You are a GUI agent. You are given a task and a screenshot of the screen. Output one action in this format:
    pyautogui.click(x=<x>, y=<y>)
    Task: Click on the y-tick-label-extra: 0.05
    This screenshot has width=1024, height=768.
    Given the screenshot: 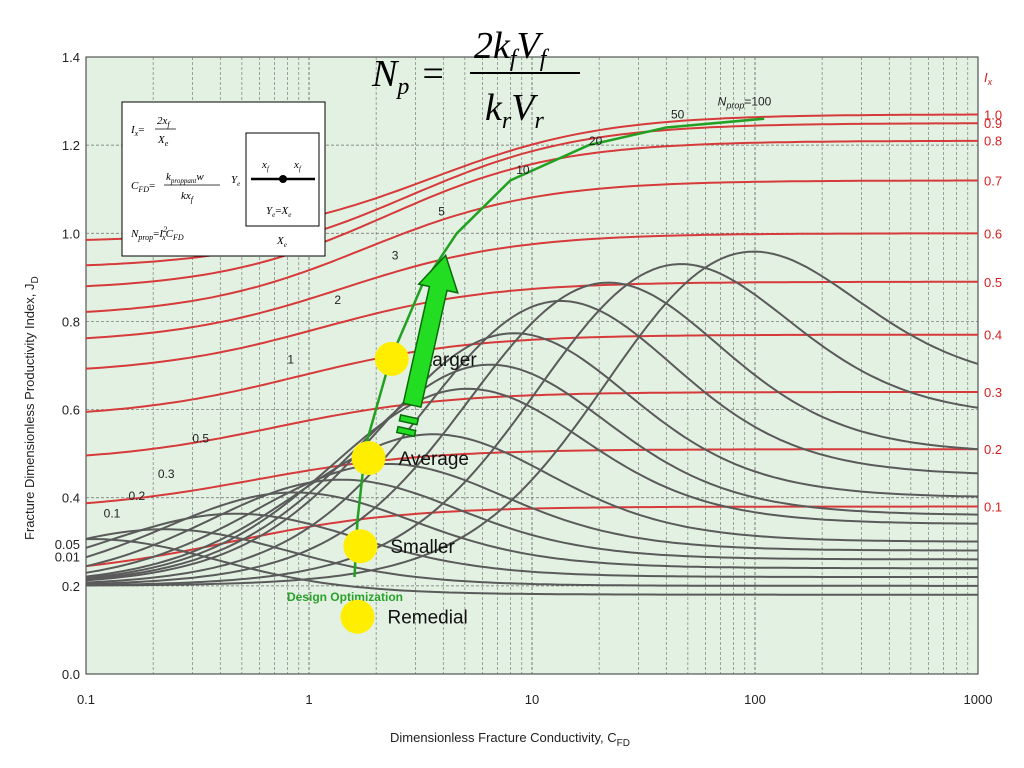 What is the action you would take?
    pyautogui.click(x=67, y=544)
    